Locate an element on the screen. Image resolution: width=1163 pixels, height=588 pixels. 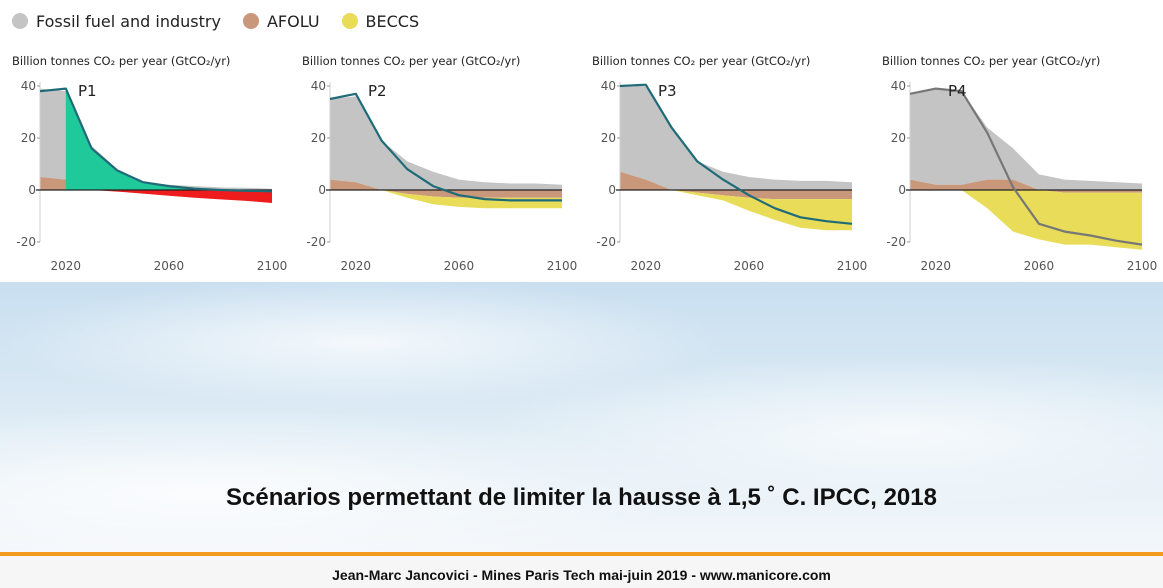
legend-label-fossil: Fossil fuel and industry is located at coordinates (128, 21).